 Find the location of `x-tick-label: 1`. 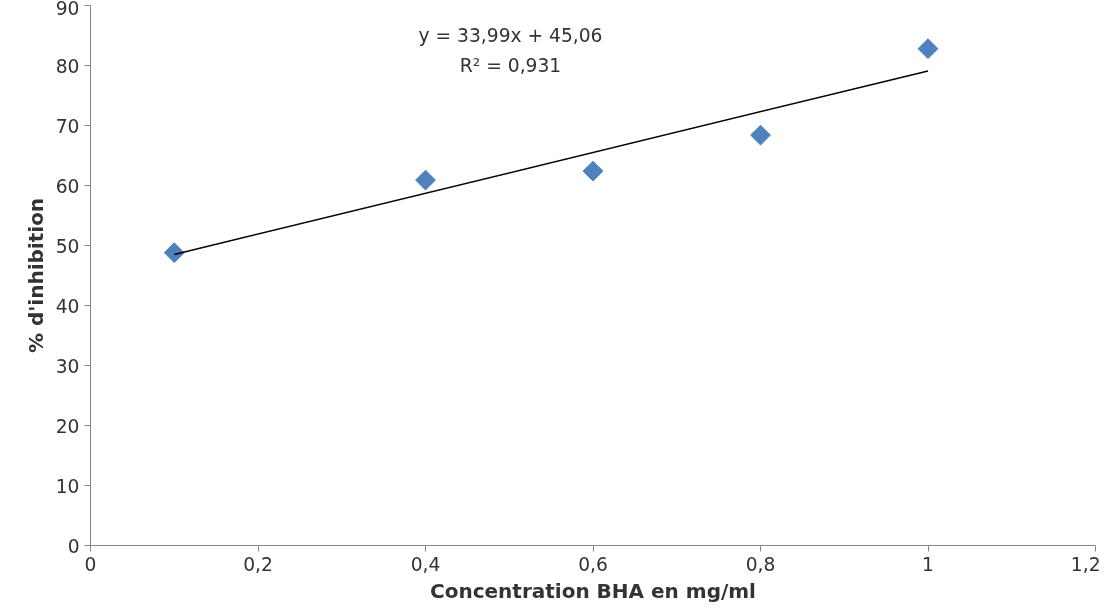

x-tick-label: 1 is located at coordinates (928, 564).